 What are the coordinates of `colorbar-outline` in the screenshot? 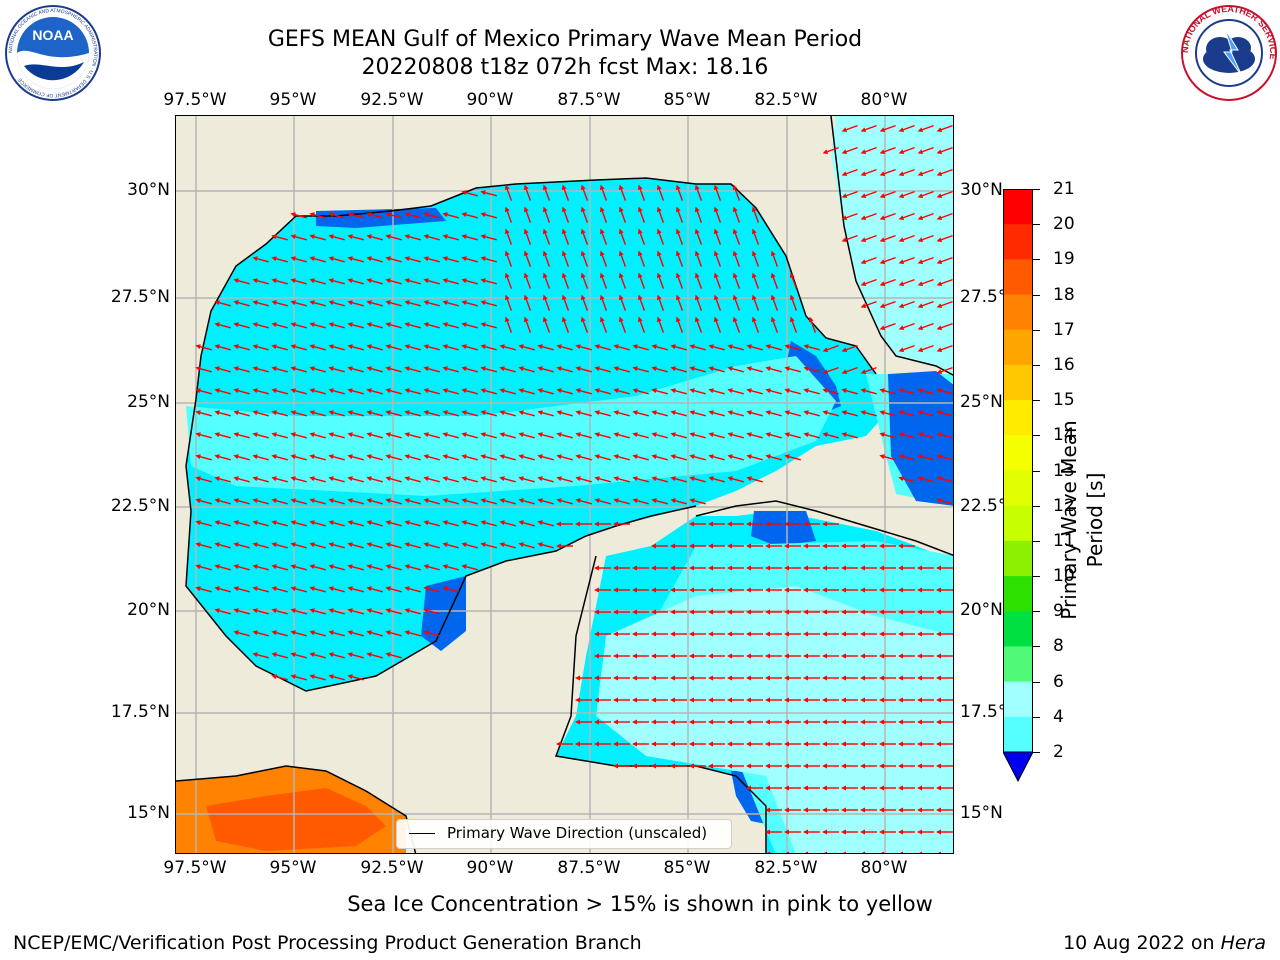 It's located at (1018, 471).